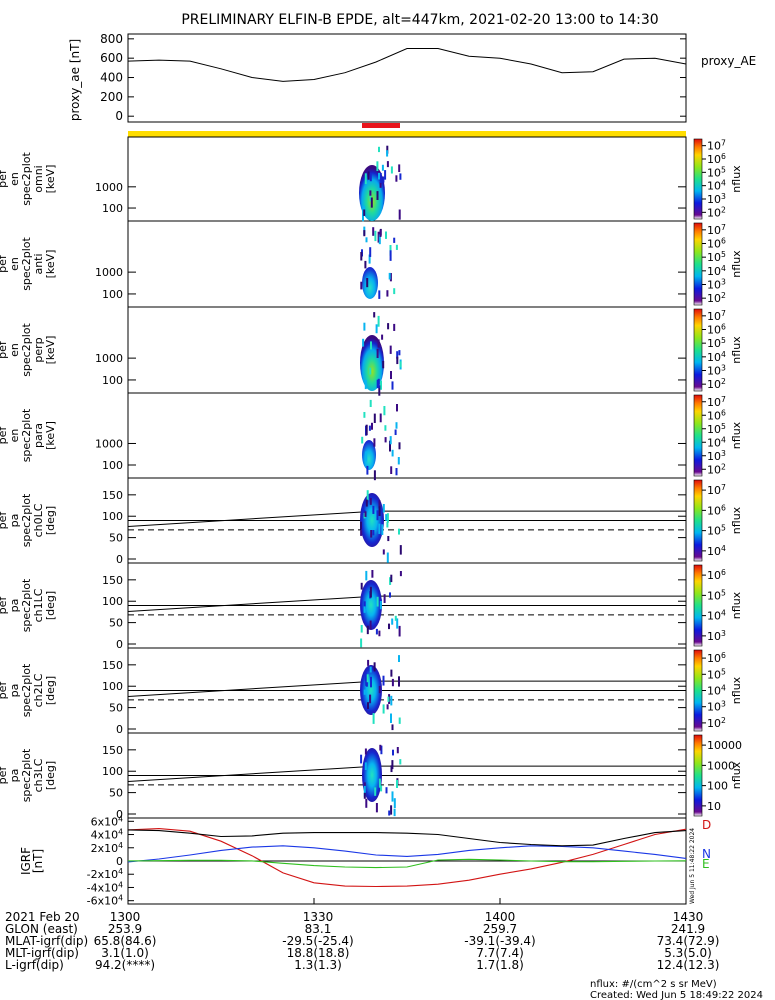 The width and height of the screenshot is (775, 1000). Describe the element at coordinates (28, 350) in the screenshot. I see `panel-ylabel: elbpefenspec2plotperp[keV]` at that location.